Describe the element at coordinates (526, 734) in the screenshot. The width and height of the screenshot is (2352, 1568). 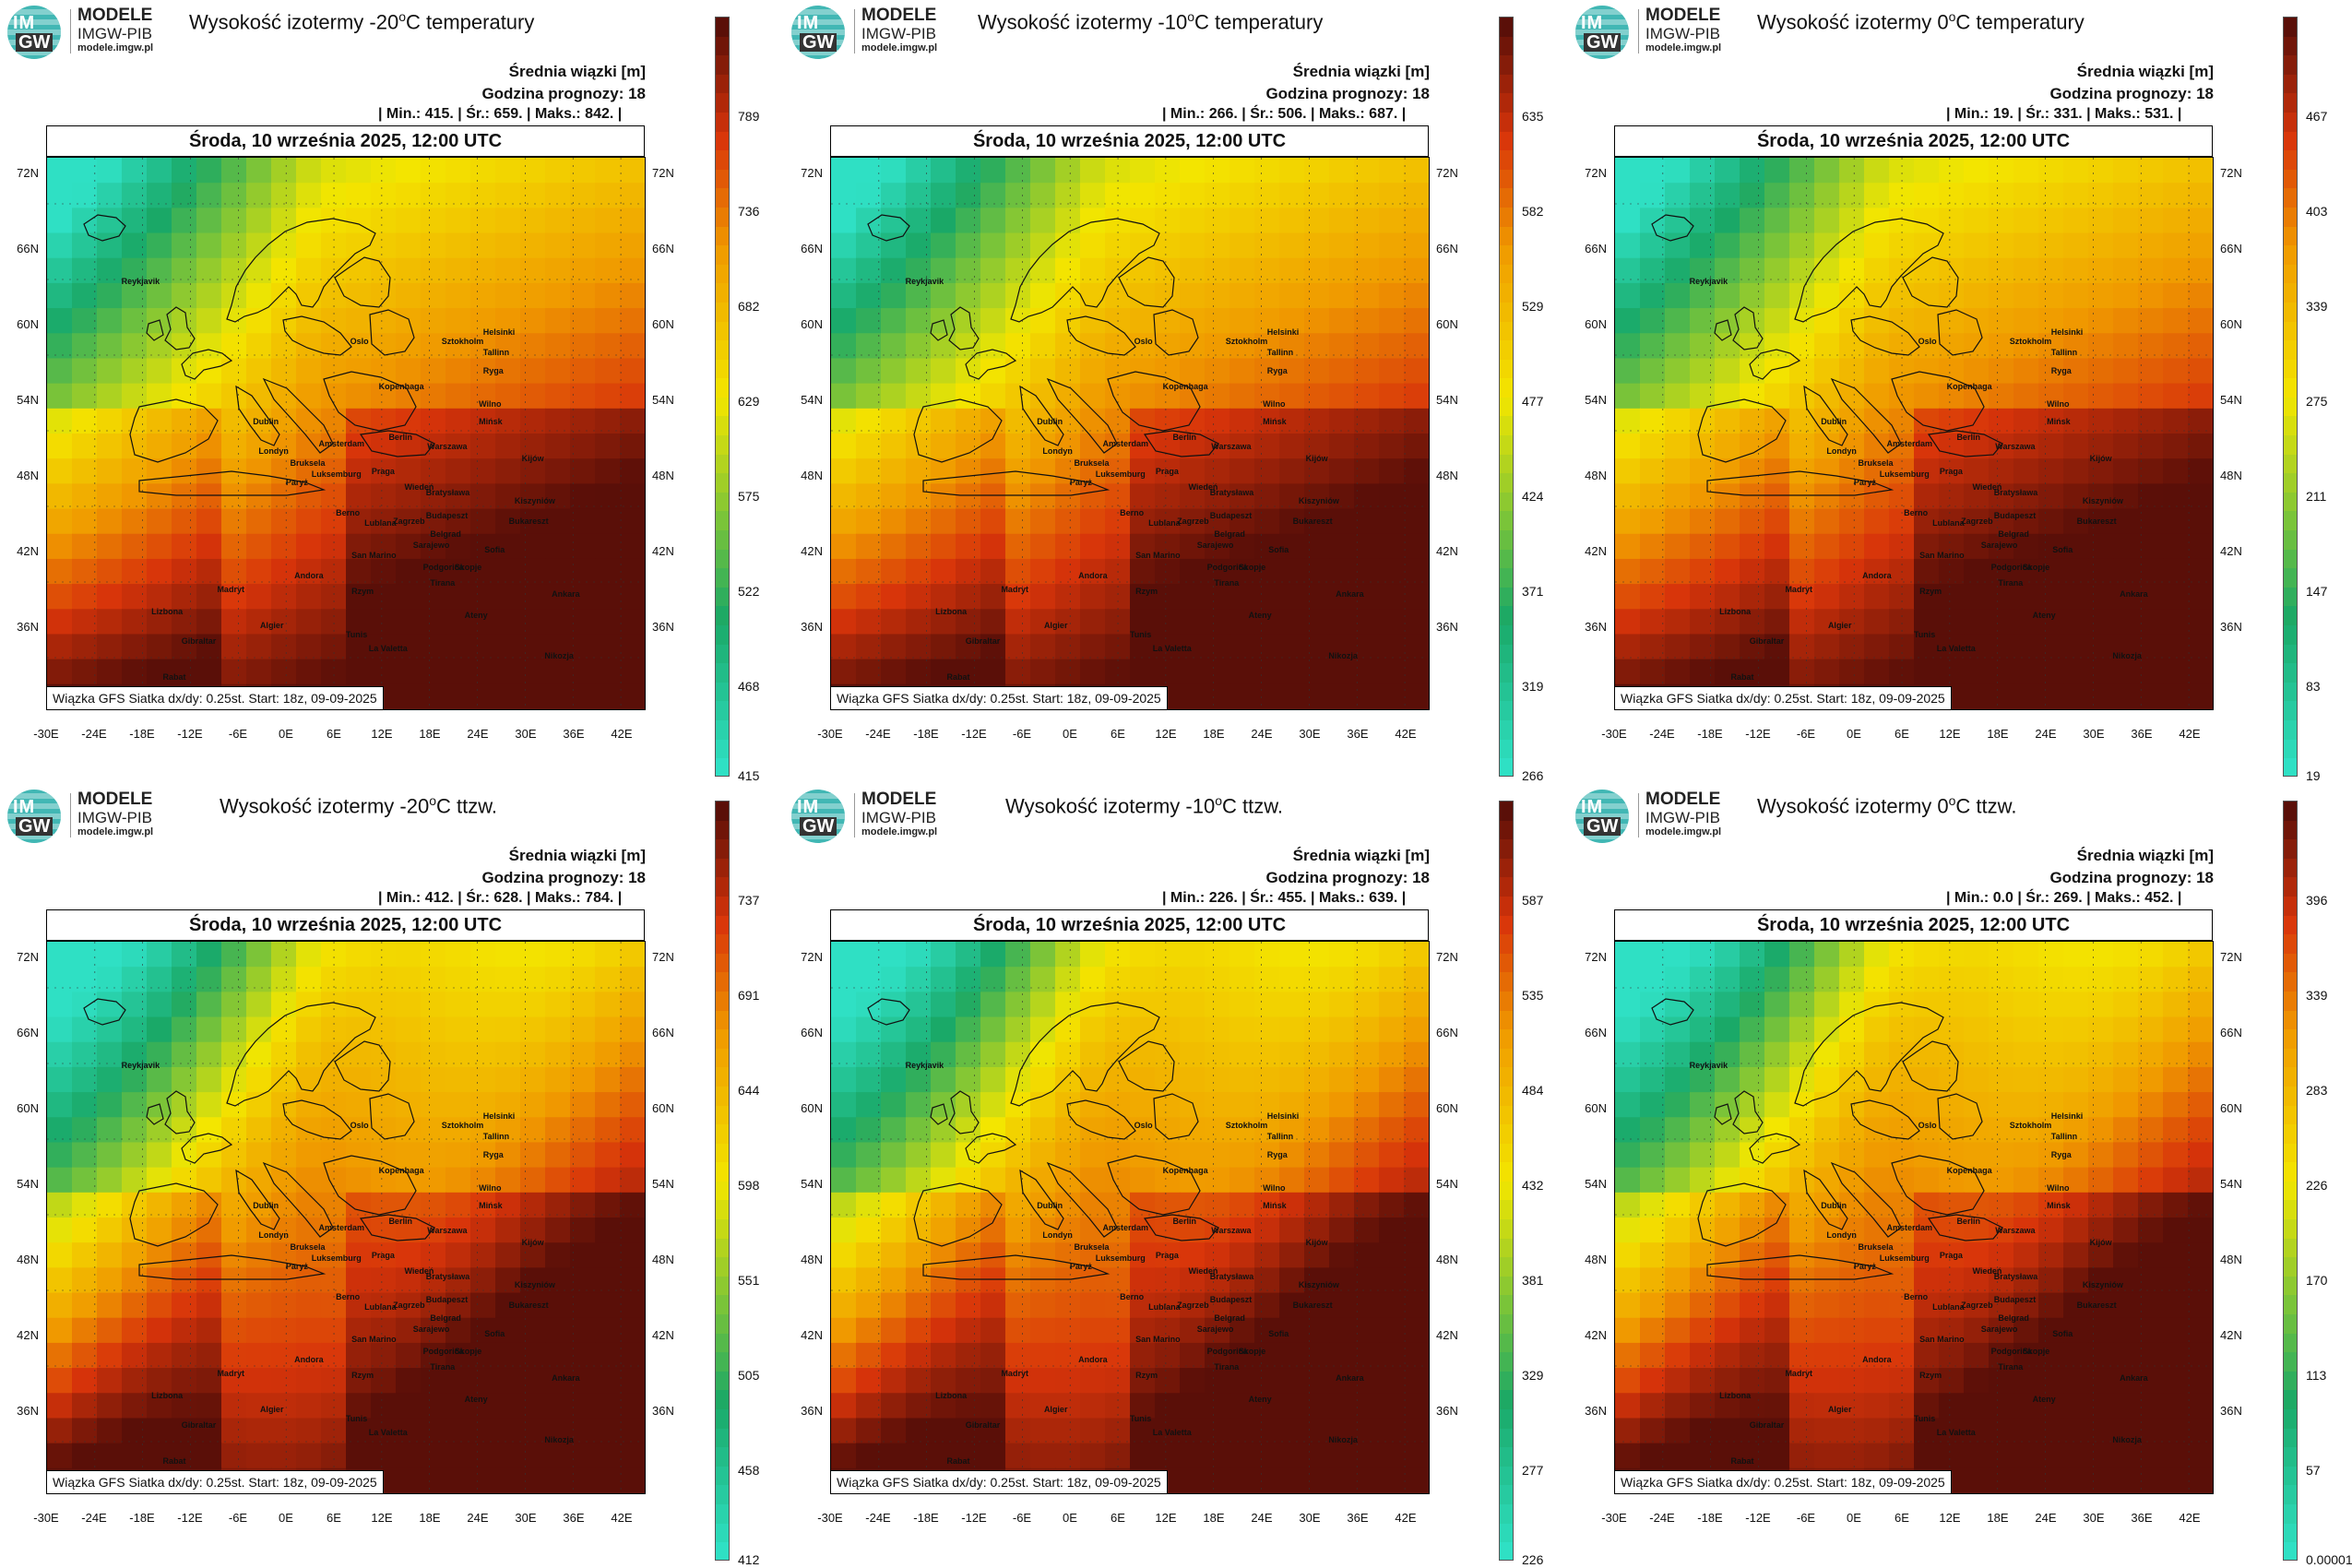
I see `lon-tick: 30E` at that location.